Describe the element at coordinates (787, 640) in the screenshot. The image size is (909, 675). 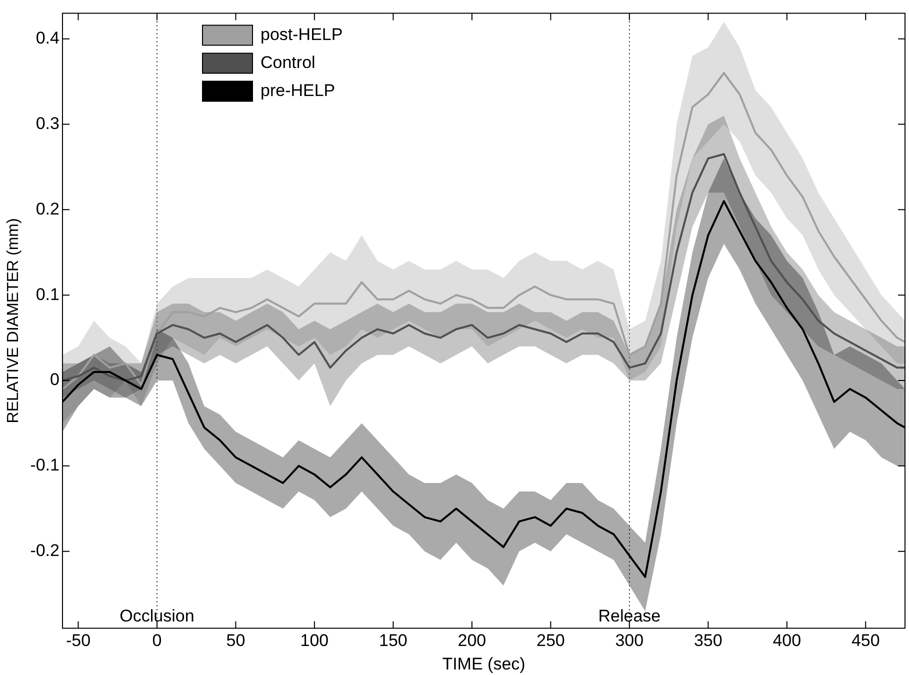
I see `x-tick-label: 400` at that location.